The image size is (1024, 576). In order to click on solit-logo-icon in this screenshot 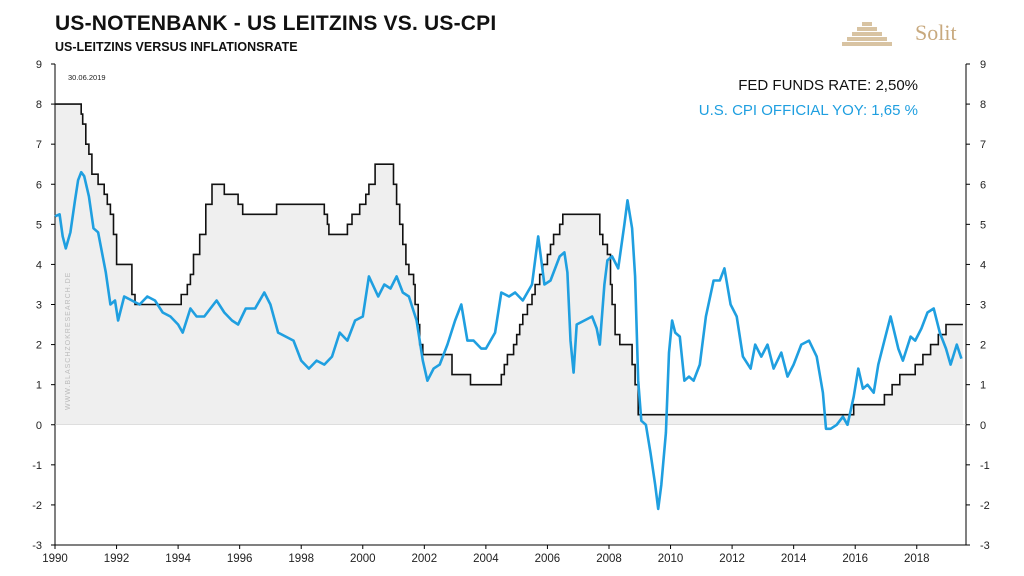, I will do `click(867, 34)`.